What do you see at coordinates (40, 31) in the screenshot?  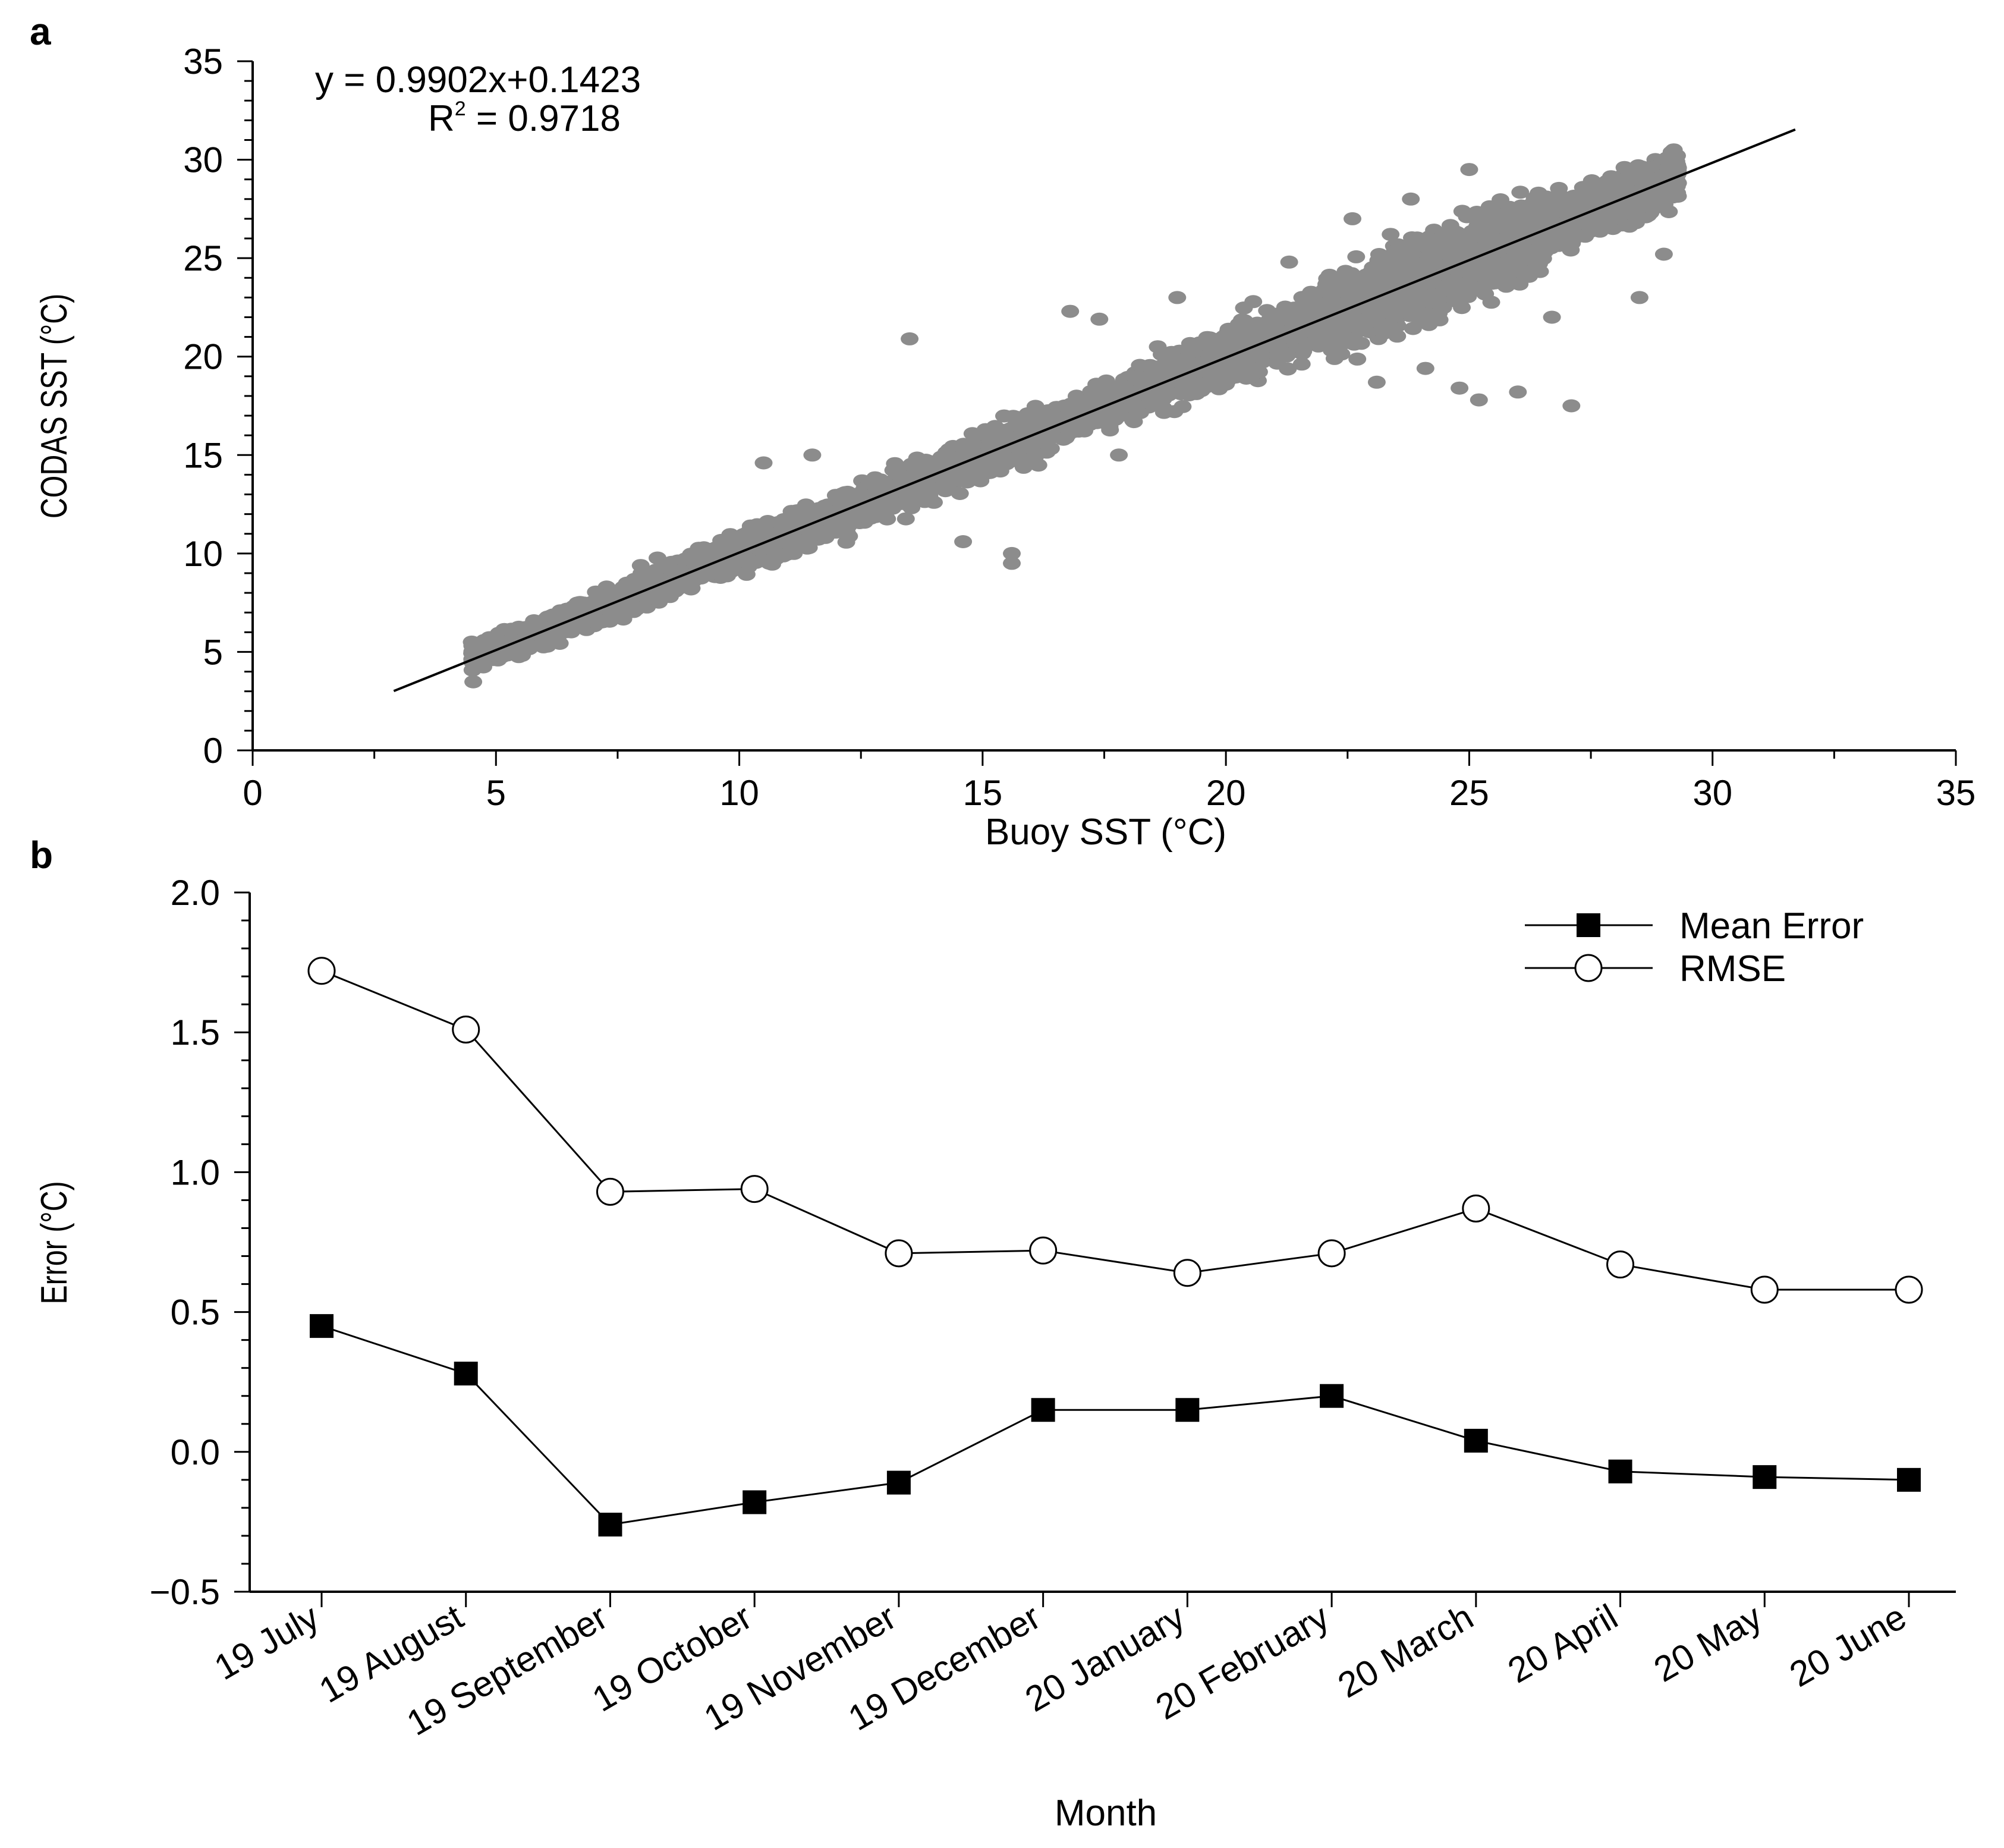 I see `panel-a-letter: a` at bounding box center [40, 31].